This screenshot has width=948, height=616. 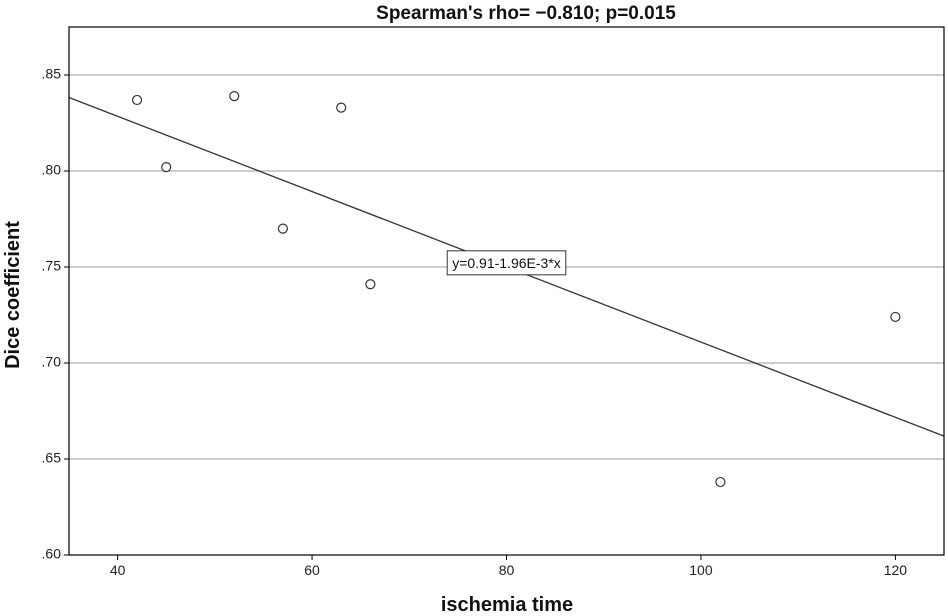 What do you see at coordinates (52, 74) in the screenshot?
I see `y-tick-label: .85` at bounding box center [52, 74].